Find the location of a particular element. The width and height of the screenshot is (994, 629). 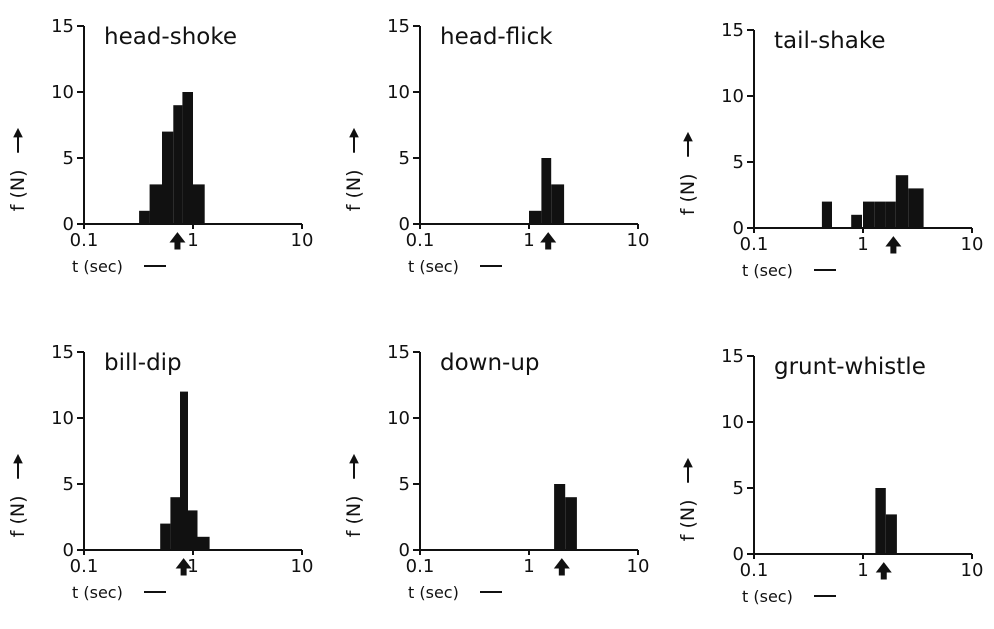

histogram-panel: 0 5 10 15 0.1 1 10 bill-dip t (sec) f (N) is located at coordinates (160, 472).